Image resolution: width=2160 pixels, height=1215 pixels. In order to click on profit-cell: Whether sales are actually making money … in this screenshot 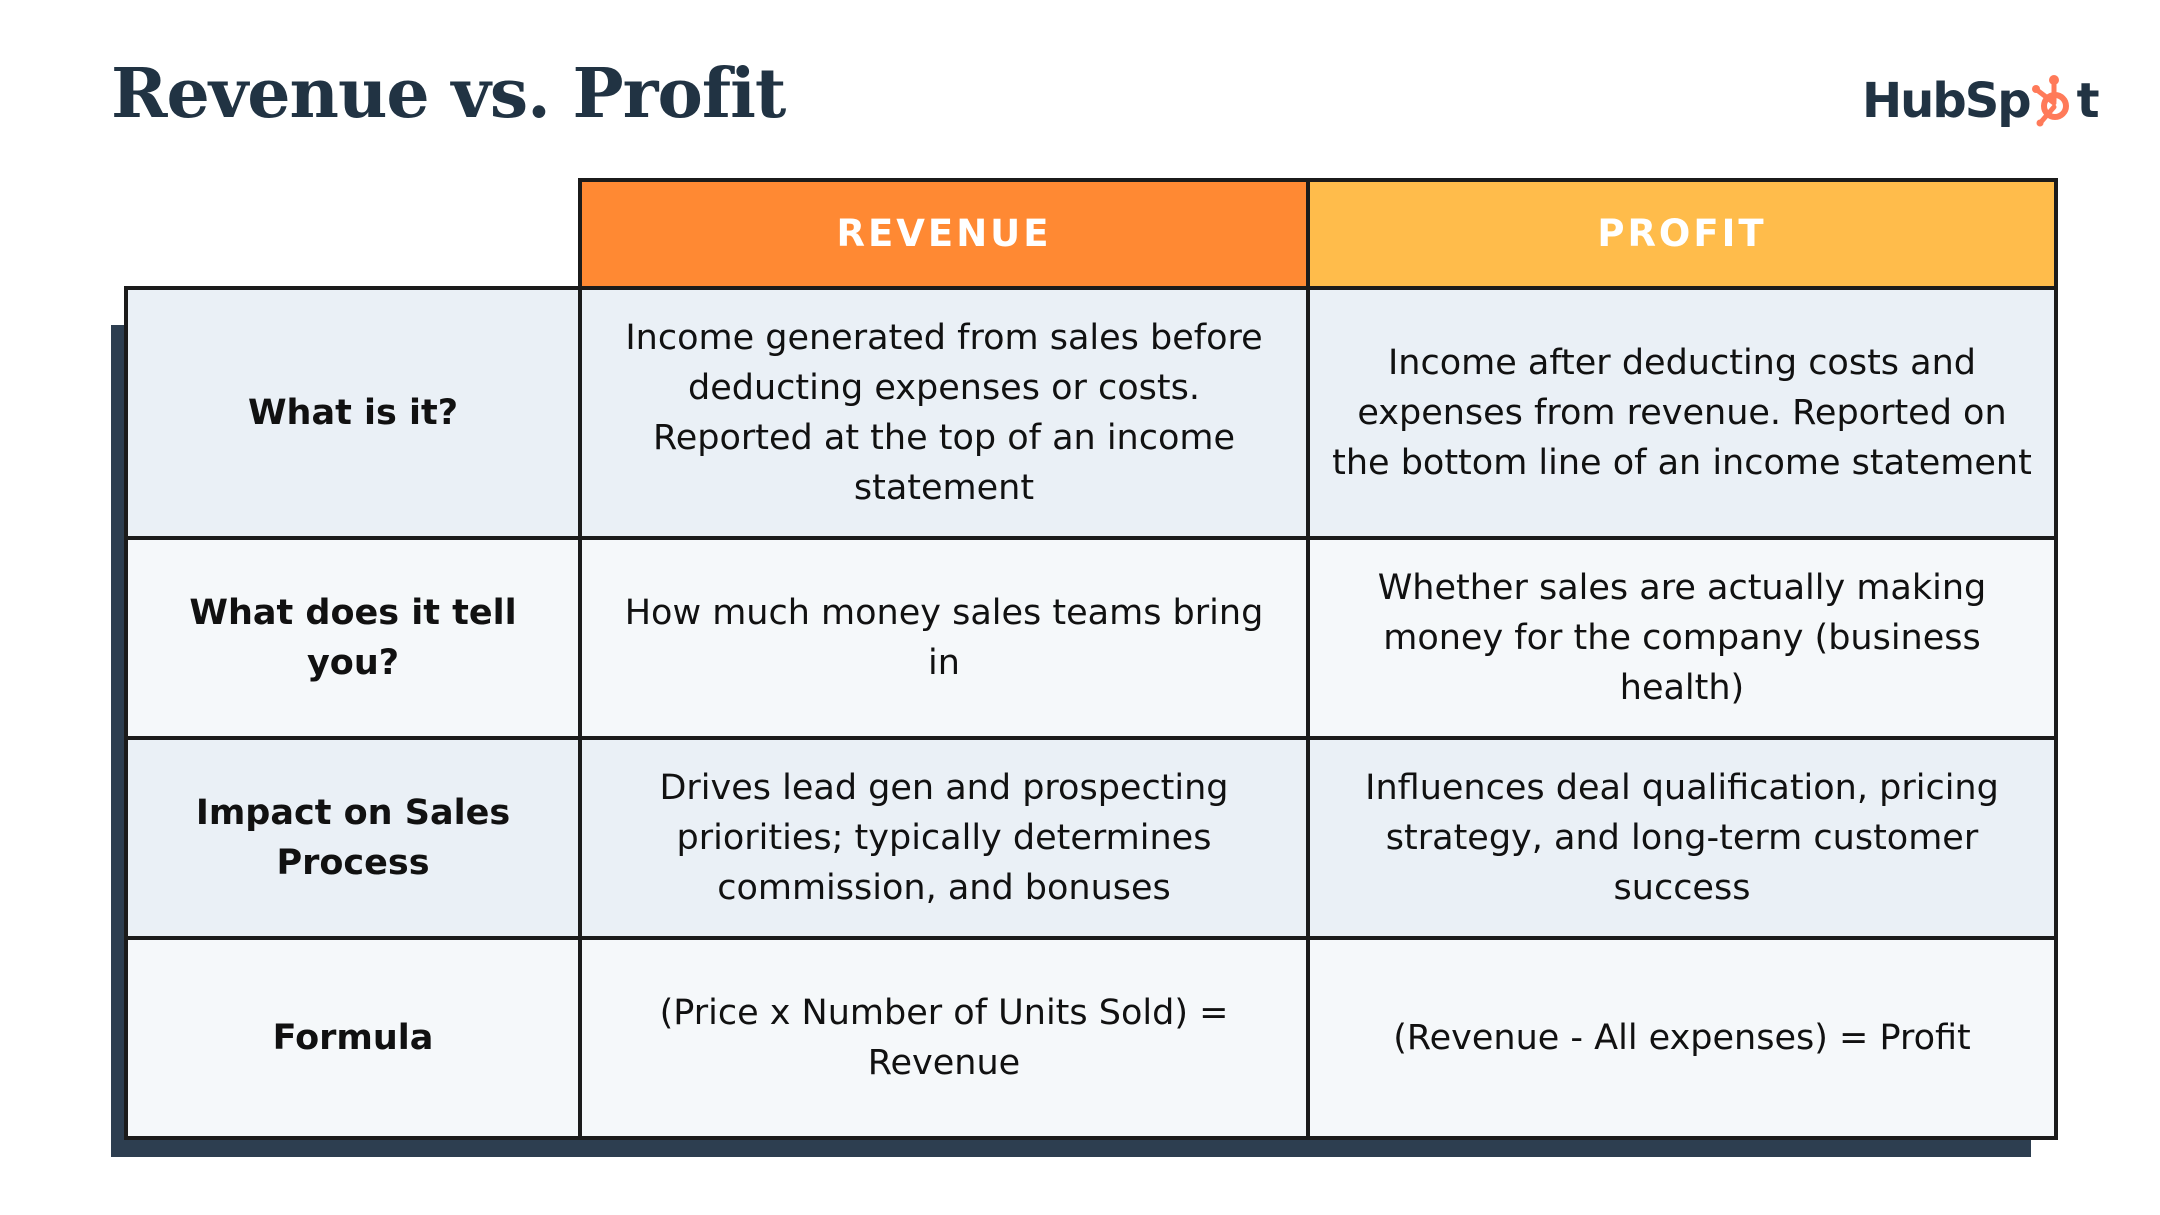, I will do `click(1682, 638)`.